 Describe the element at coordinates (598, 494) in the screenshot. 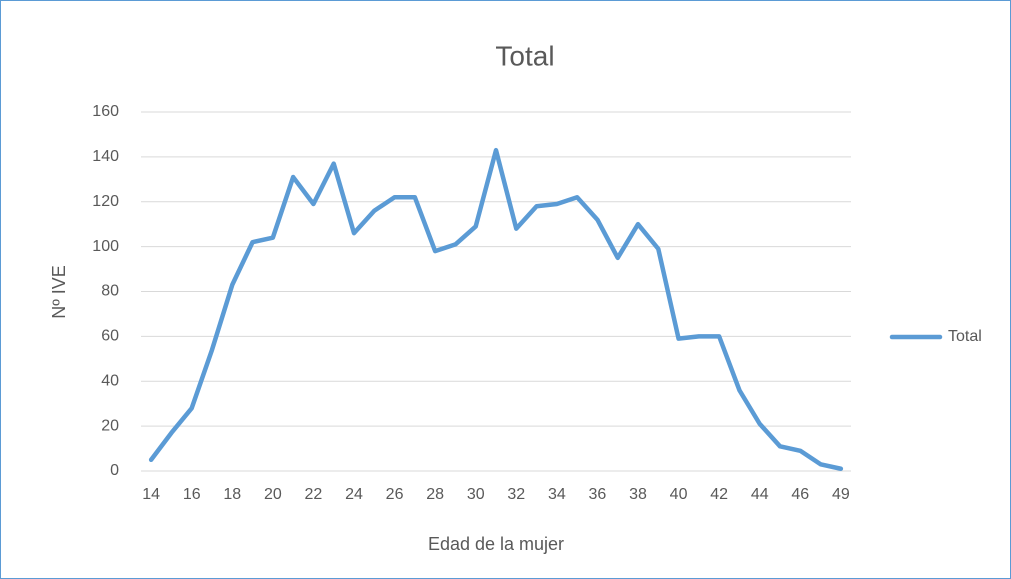

I see `x-tick-label: 36` at that location.